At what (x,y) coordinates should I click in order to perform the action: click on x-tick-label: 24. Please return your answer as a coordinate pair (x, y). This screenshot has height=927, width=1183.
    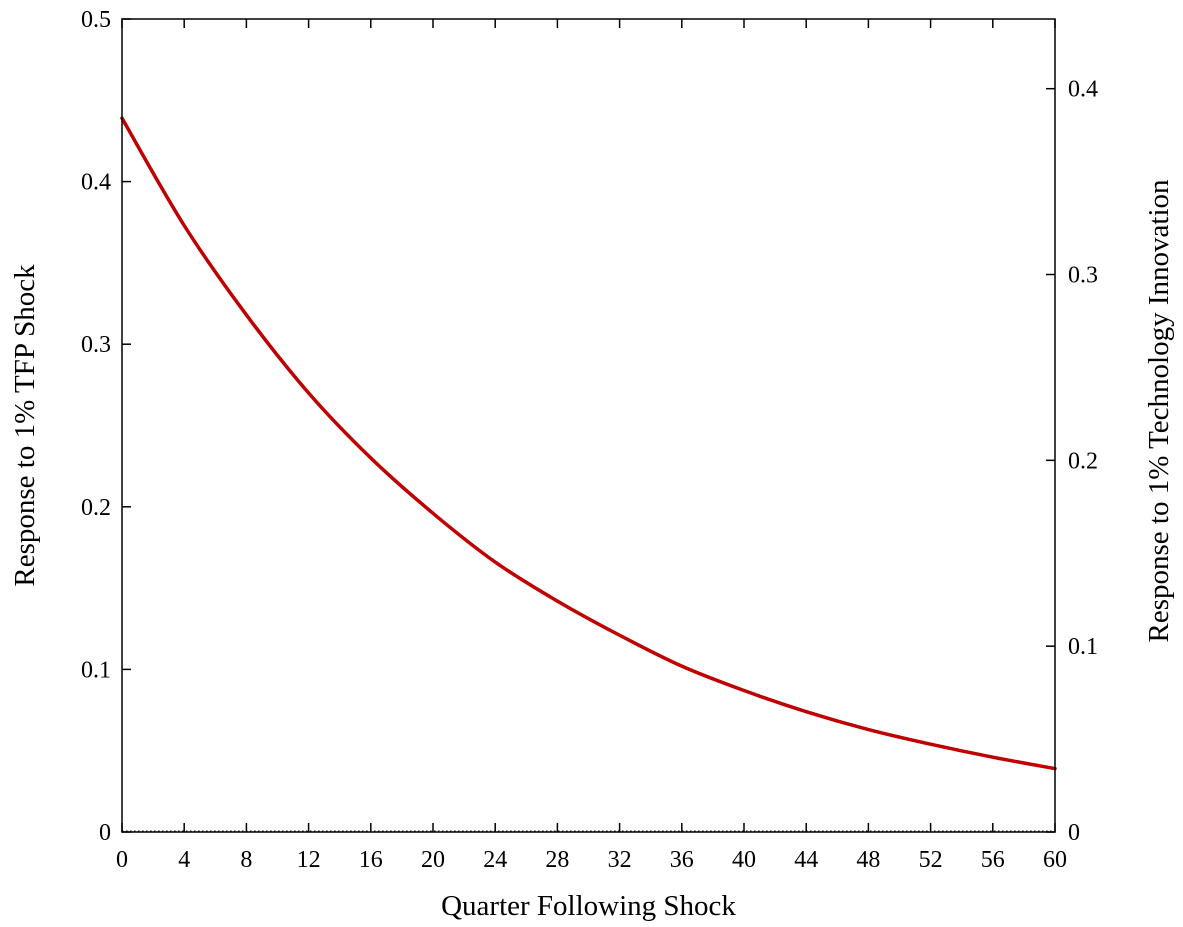
    Looking at the image, I should click on (495, 860).